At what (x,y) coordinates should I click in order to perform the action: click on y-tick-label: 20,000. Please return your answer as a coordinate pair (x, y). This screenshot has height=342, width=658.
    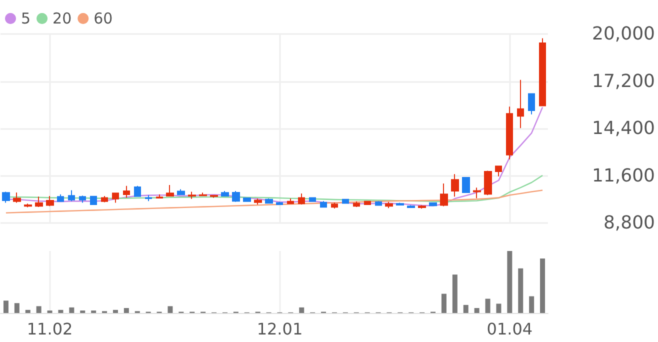
    Looking at the image, I should click on (623, 34).